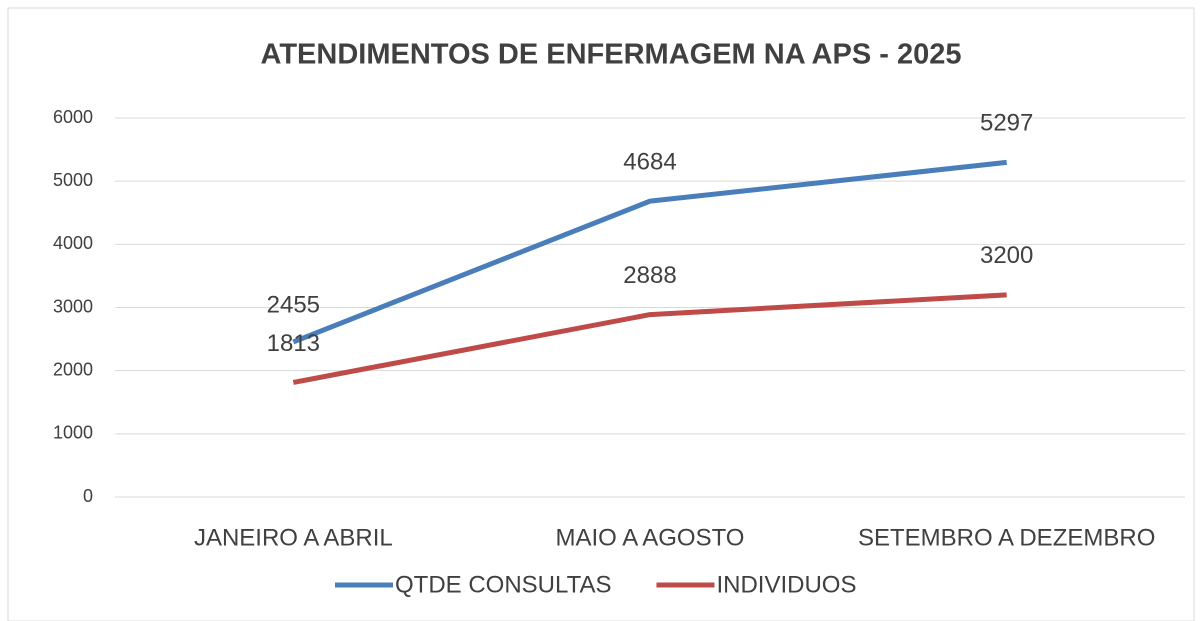 The height and width of the screenshot is (621, 1202). What do you see at coordinates (73, 180) in the screenshot?
I see `y-tick-label: 5000` at bounding box center [73, 180].